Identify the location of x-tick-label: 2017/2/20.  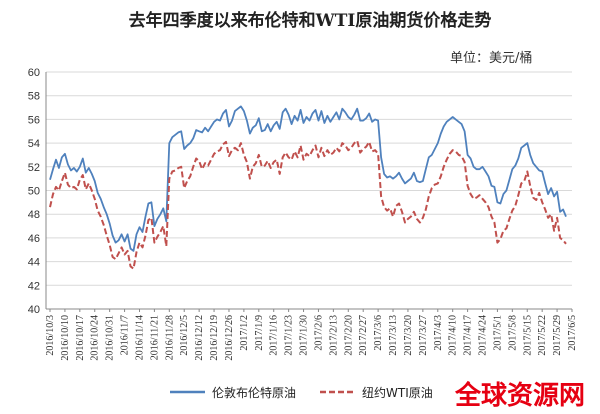
(348, 335).